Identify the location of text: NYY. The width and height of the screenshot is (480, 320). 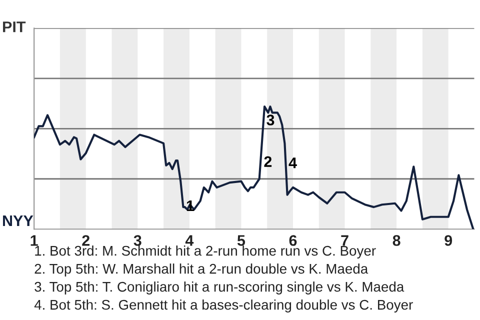
(18, 220).